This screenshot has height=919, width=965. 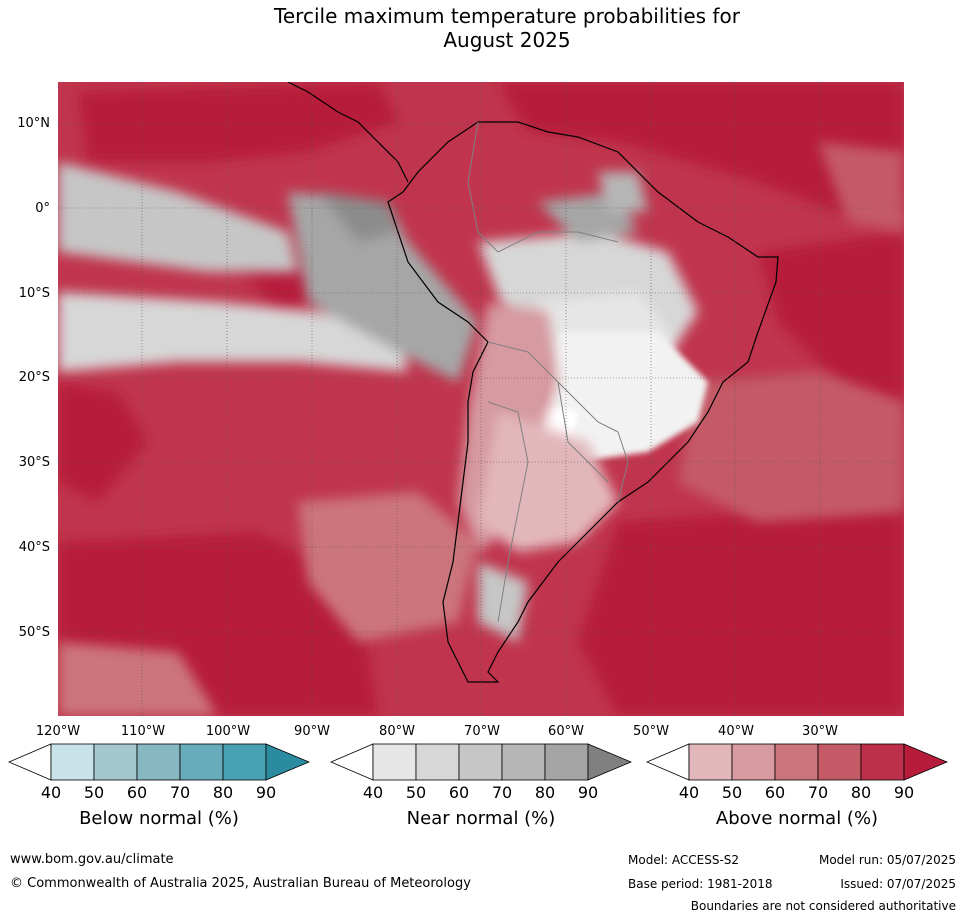 I want to click on colorbar-near-normal, so click(x=481, y=762).